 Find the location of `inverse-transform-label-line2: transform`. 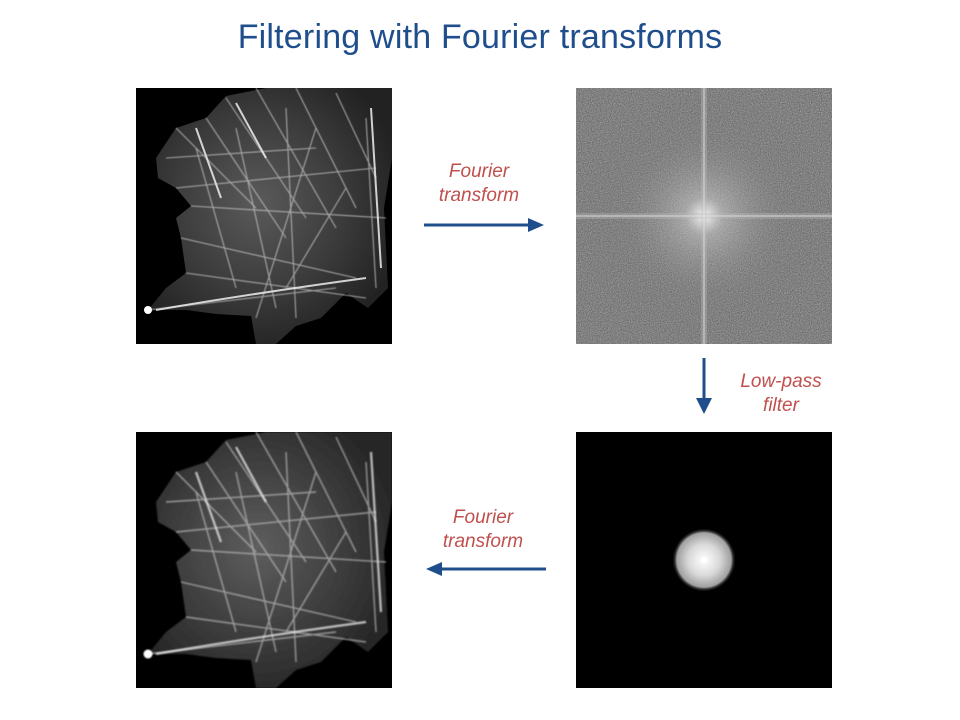

inverse-transform-label-line2: transform is located at coordinates (483, 541).